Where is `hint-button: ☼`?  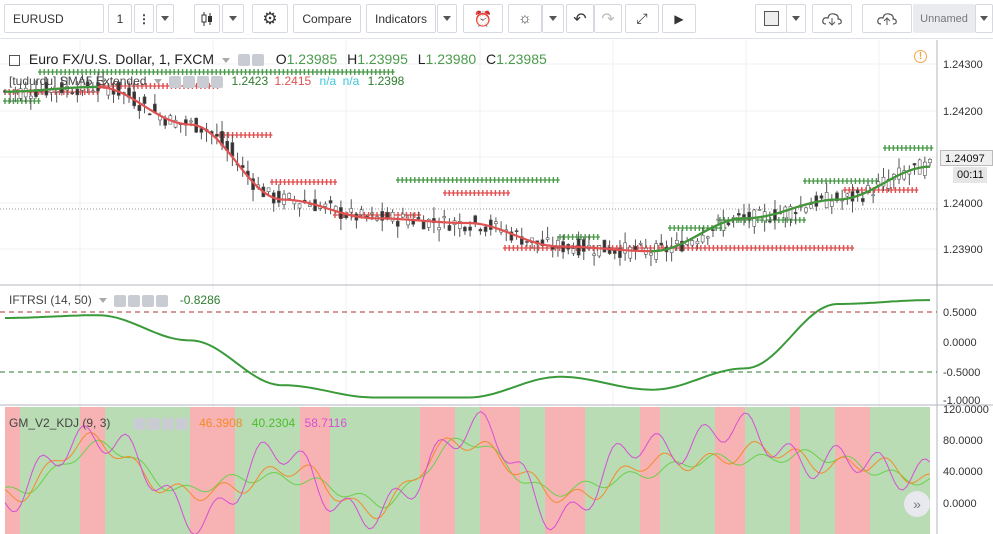 hint-button: ☼ is located at coordinates (525, 18).